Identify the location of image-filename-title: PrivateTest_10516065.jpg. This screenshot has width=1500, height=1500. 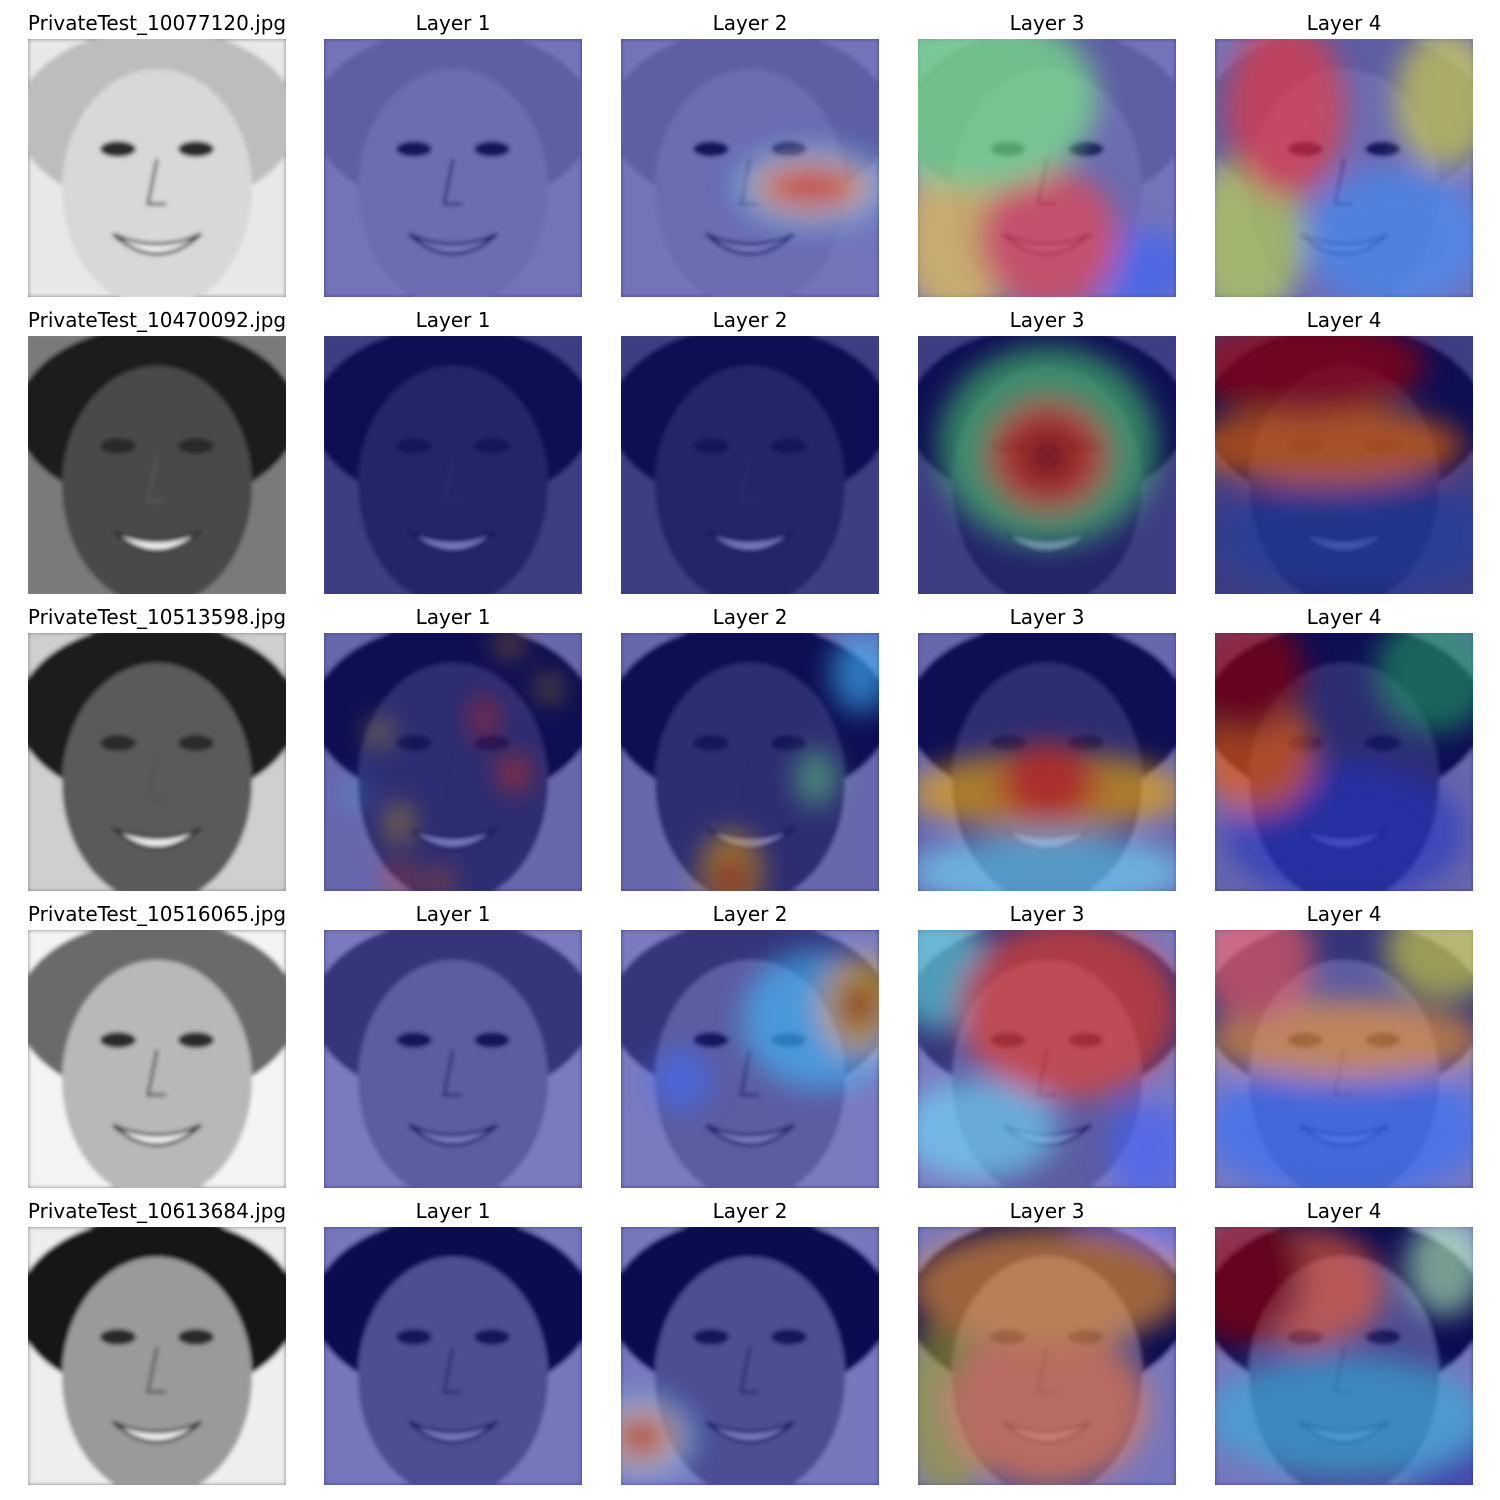
(157, 914).